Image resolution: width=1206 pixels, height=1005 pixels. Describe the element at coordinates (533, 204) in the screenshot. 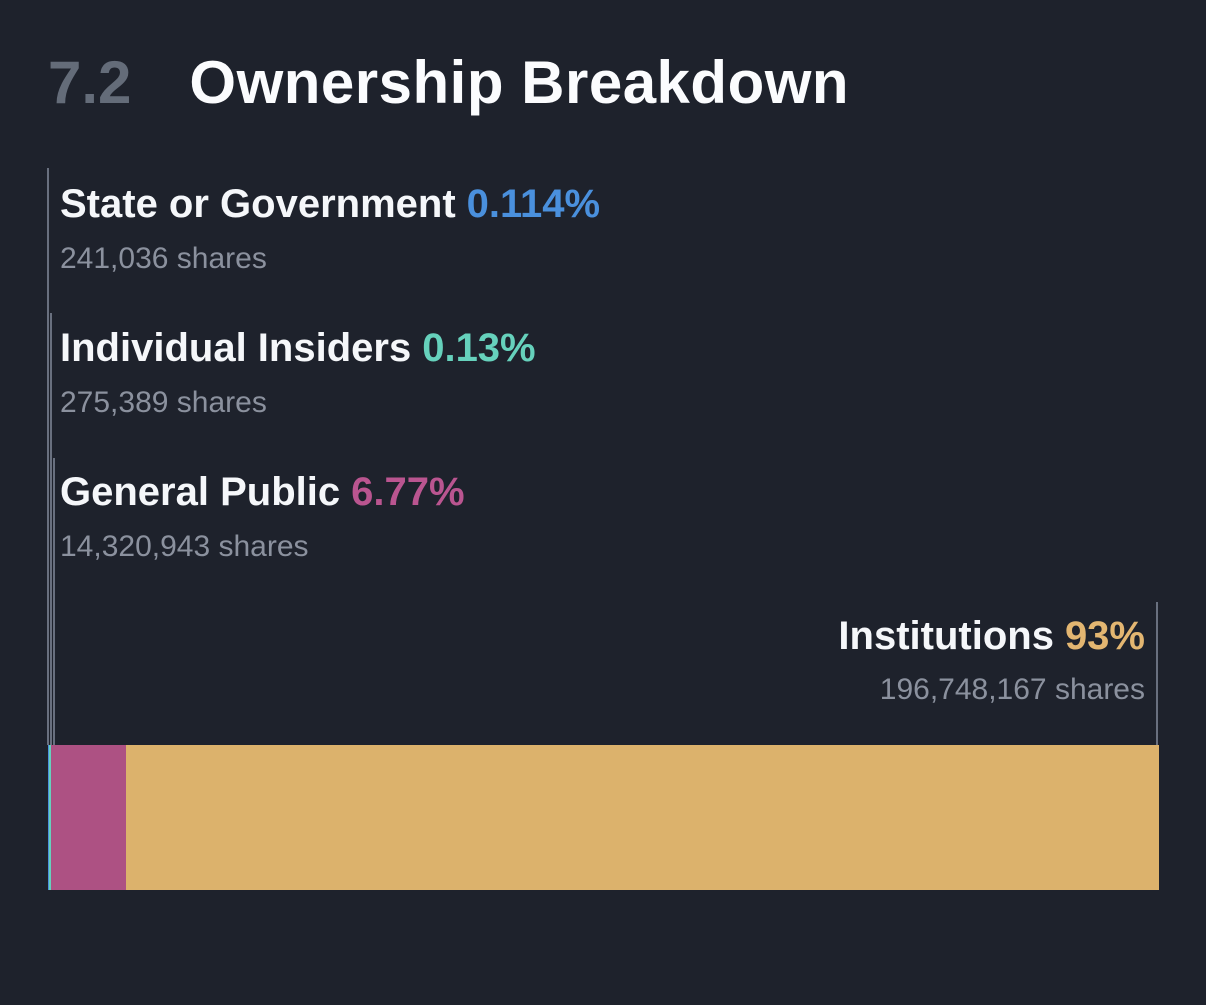

I see `series-percent-state-or-government: 0.114%` at that location.